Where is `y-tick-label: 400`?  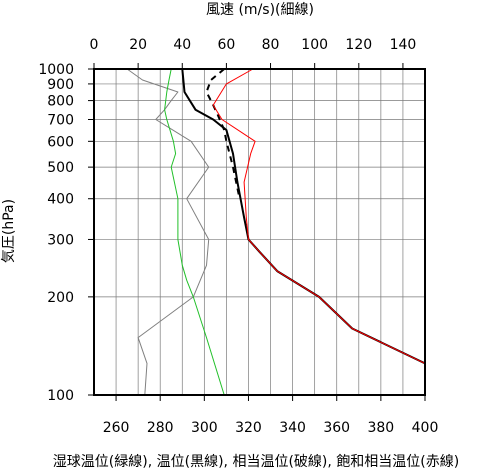 y-tick-label: 400 is located at coordinates (60, 200).